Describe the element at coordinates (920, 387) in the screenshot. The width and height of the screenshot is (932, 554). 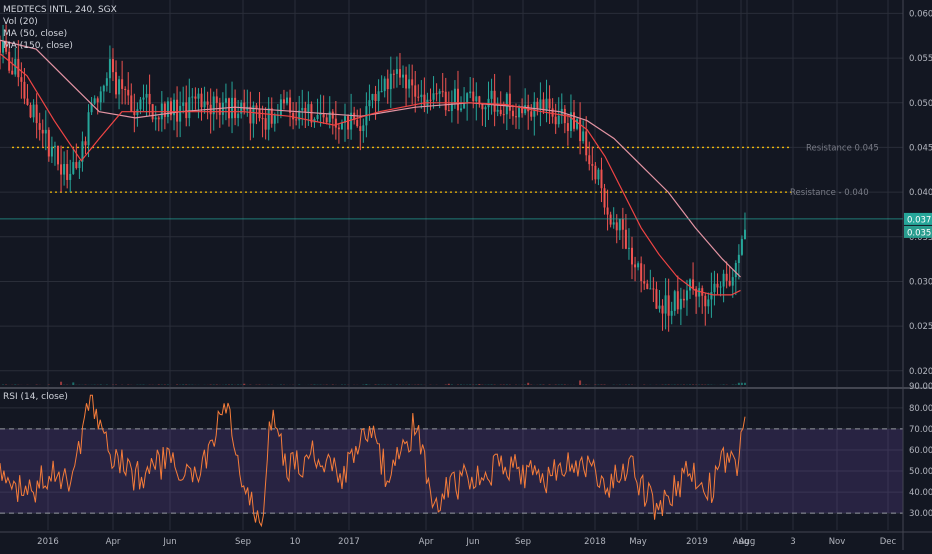
I see `volume-axis-label: 90.00` at that location.